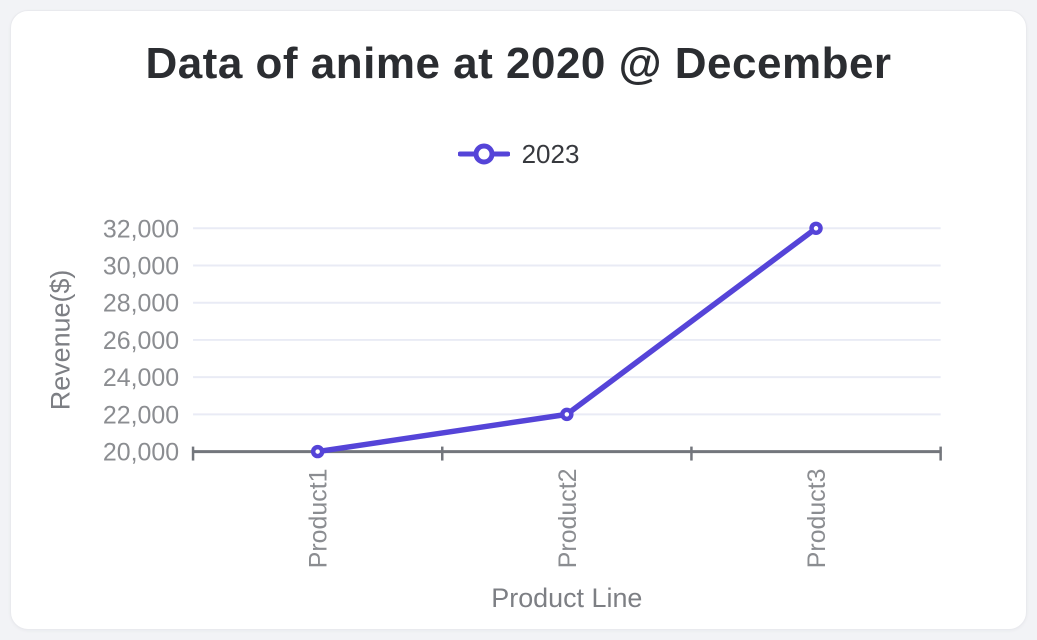 The image size is (1037, 640). Describe the element at coordinates (566, 598) in the screenshot. I see `x-axis-title: Product Line` at that location.